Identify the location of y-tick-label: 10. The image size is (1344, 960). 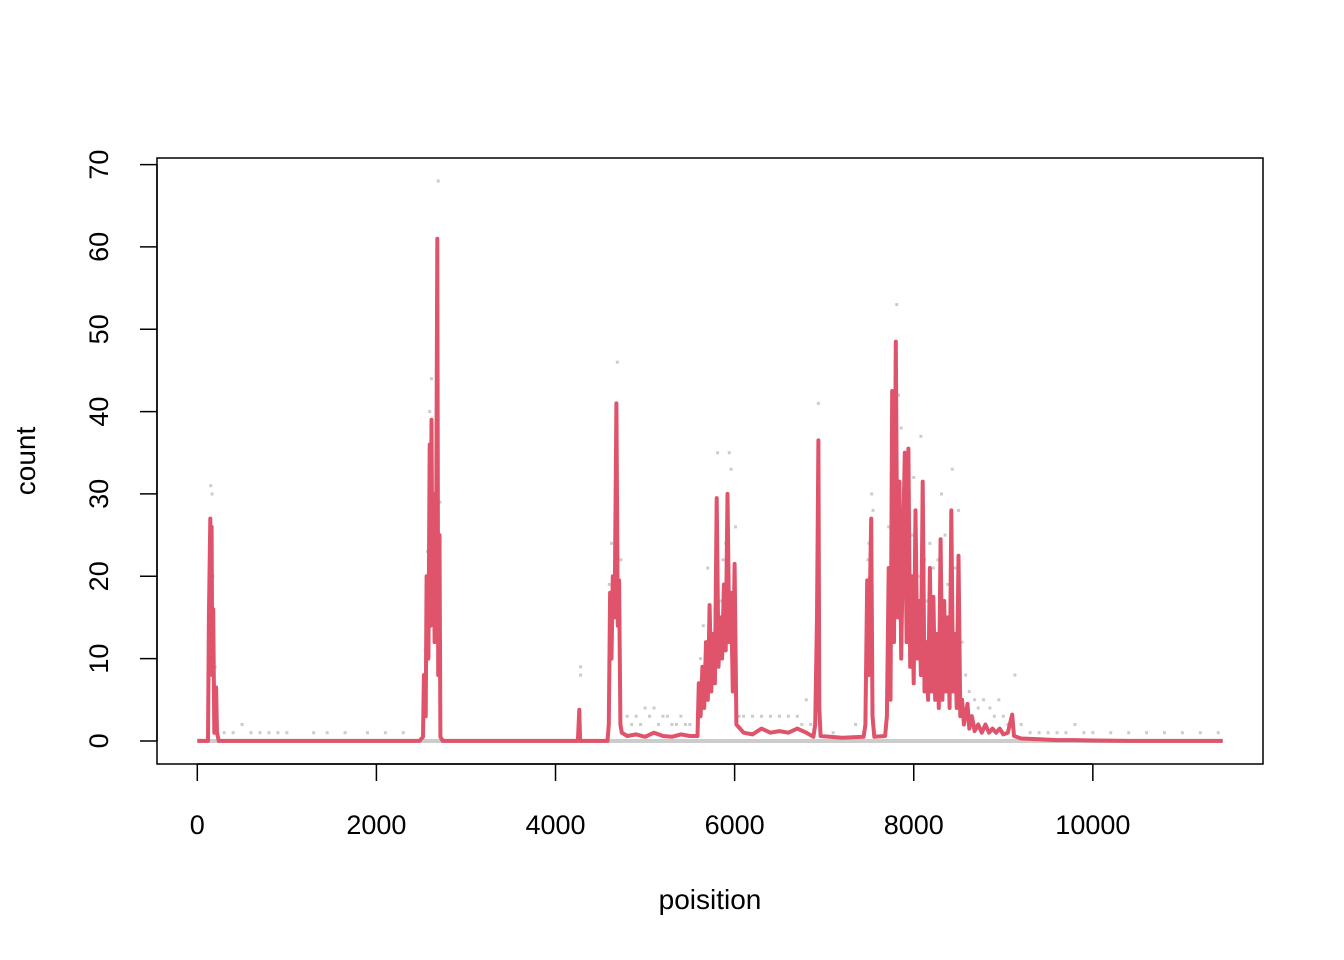
(99, 659).